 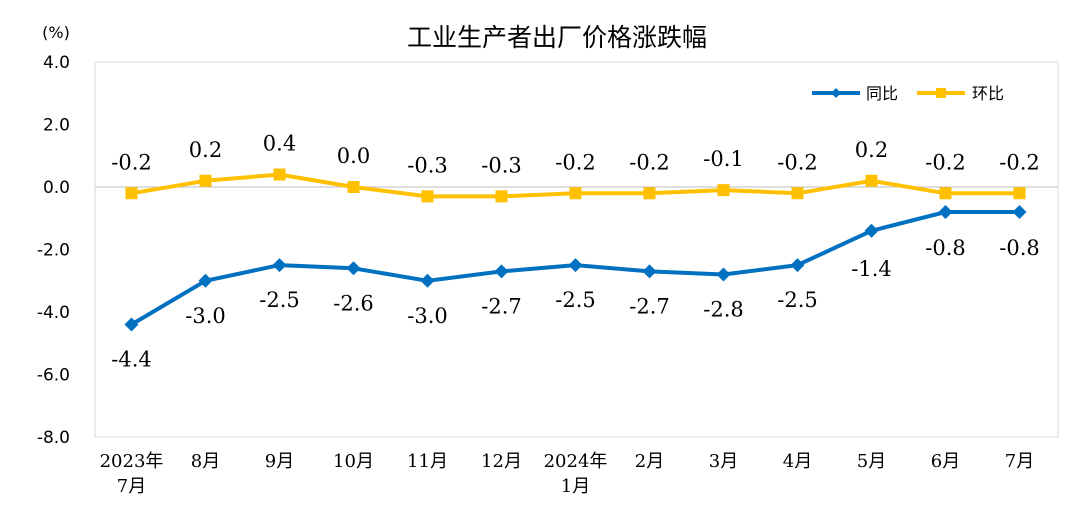 I want to click on x-tick-label: 1月, so click(x=575, y=486).